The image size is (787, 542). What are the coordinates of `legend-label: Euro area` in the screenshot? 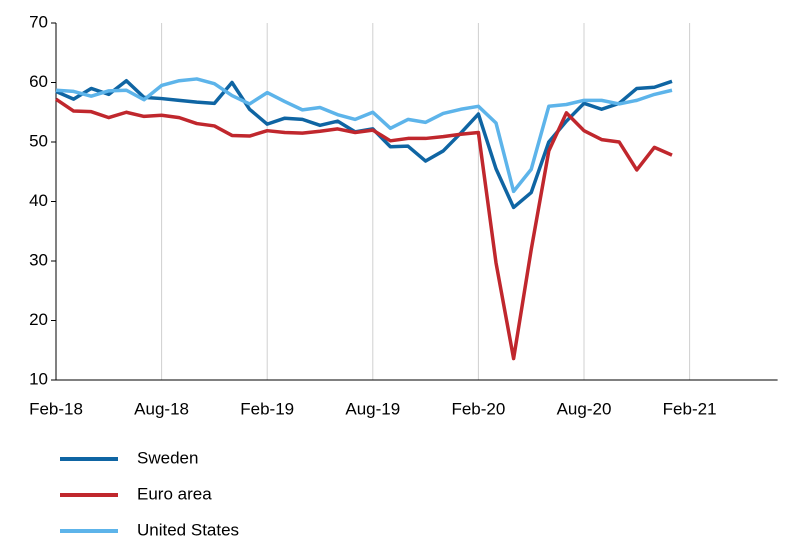 It's located at (174, 493).